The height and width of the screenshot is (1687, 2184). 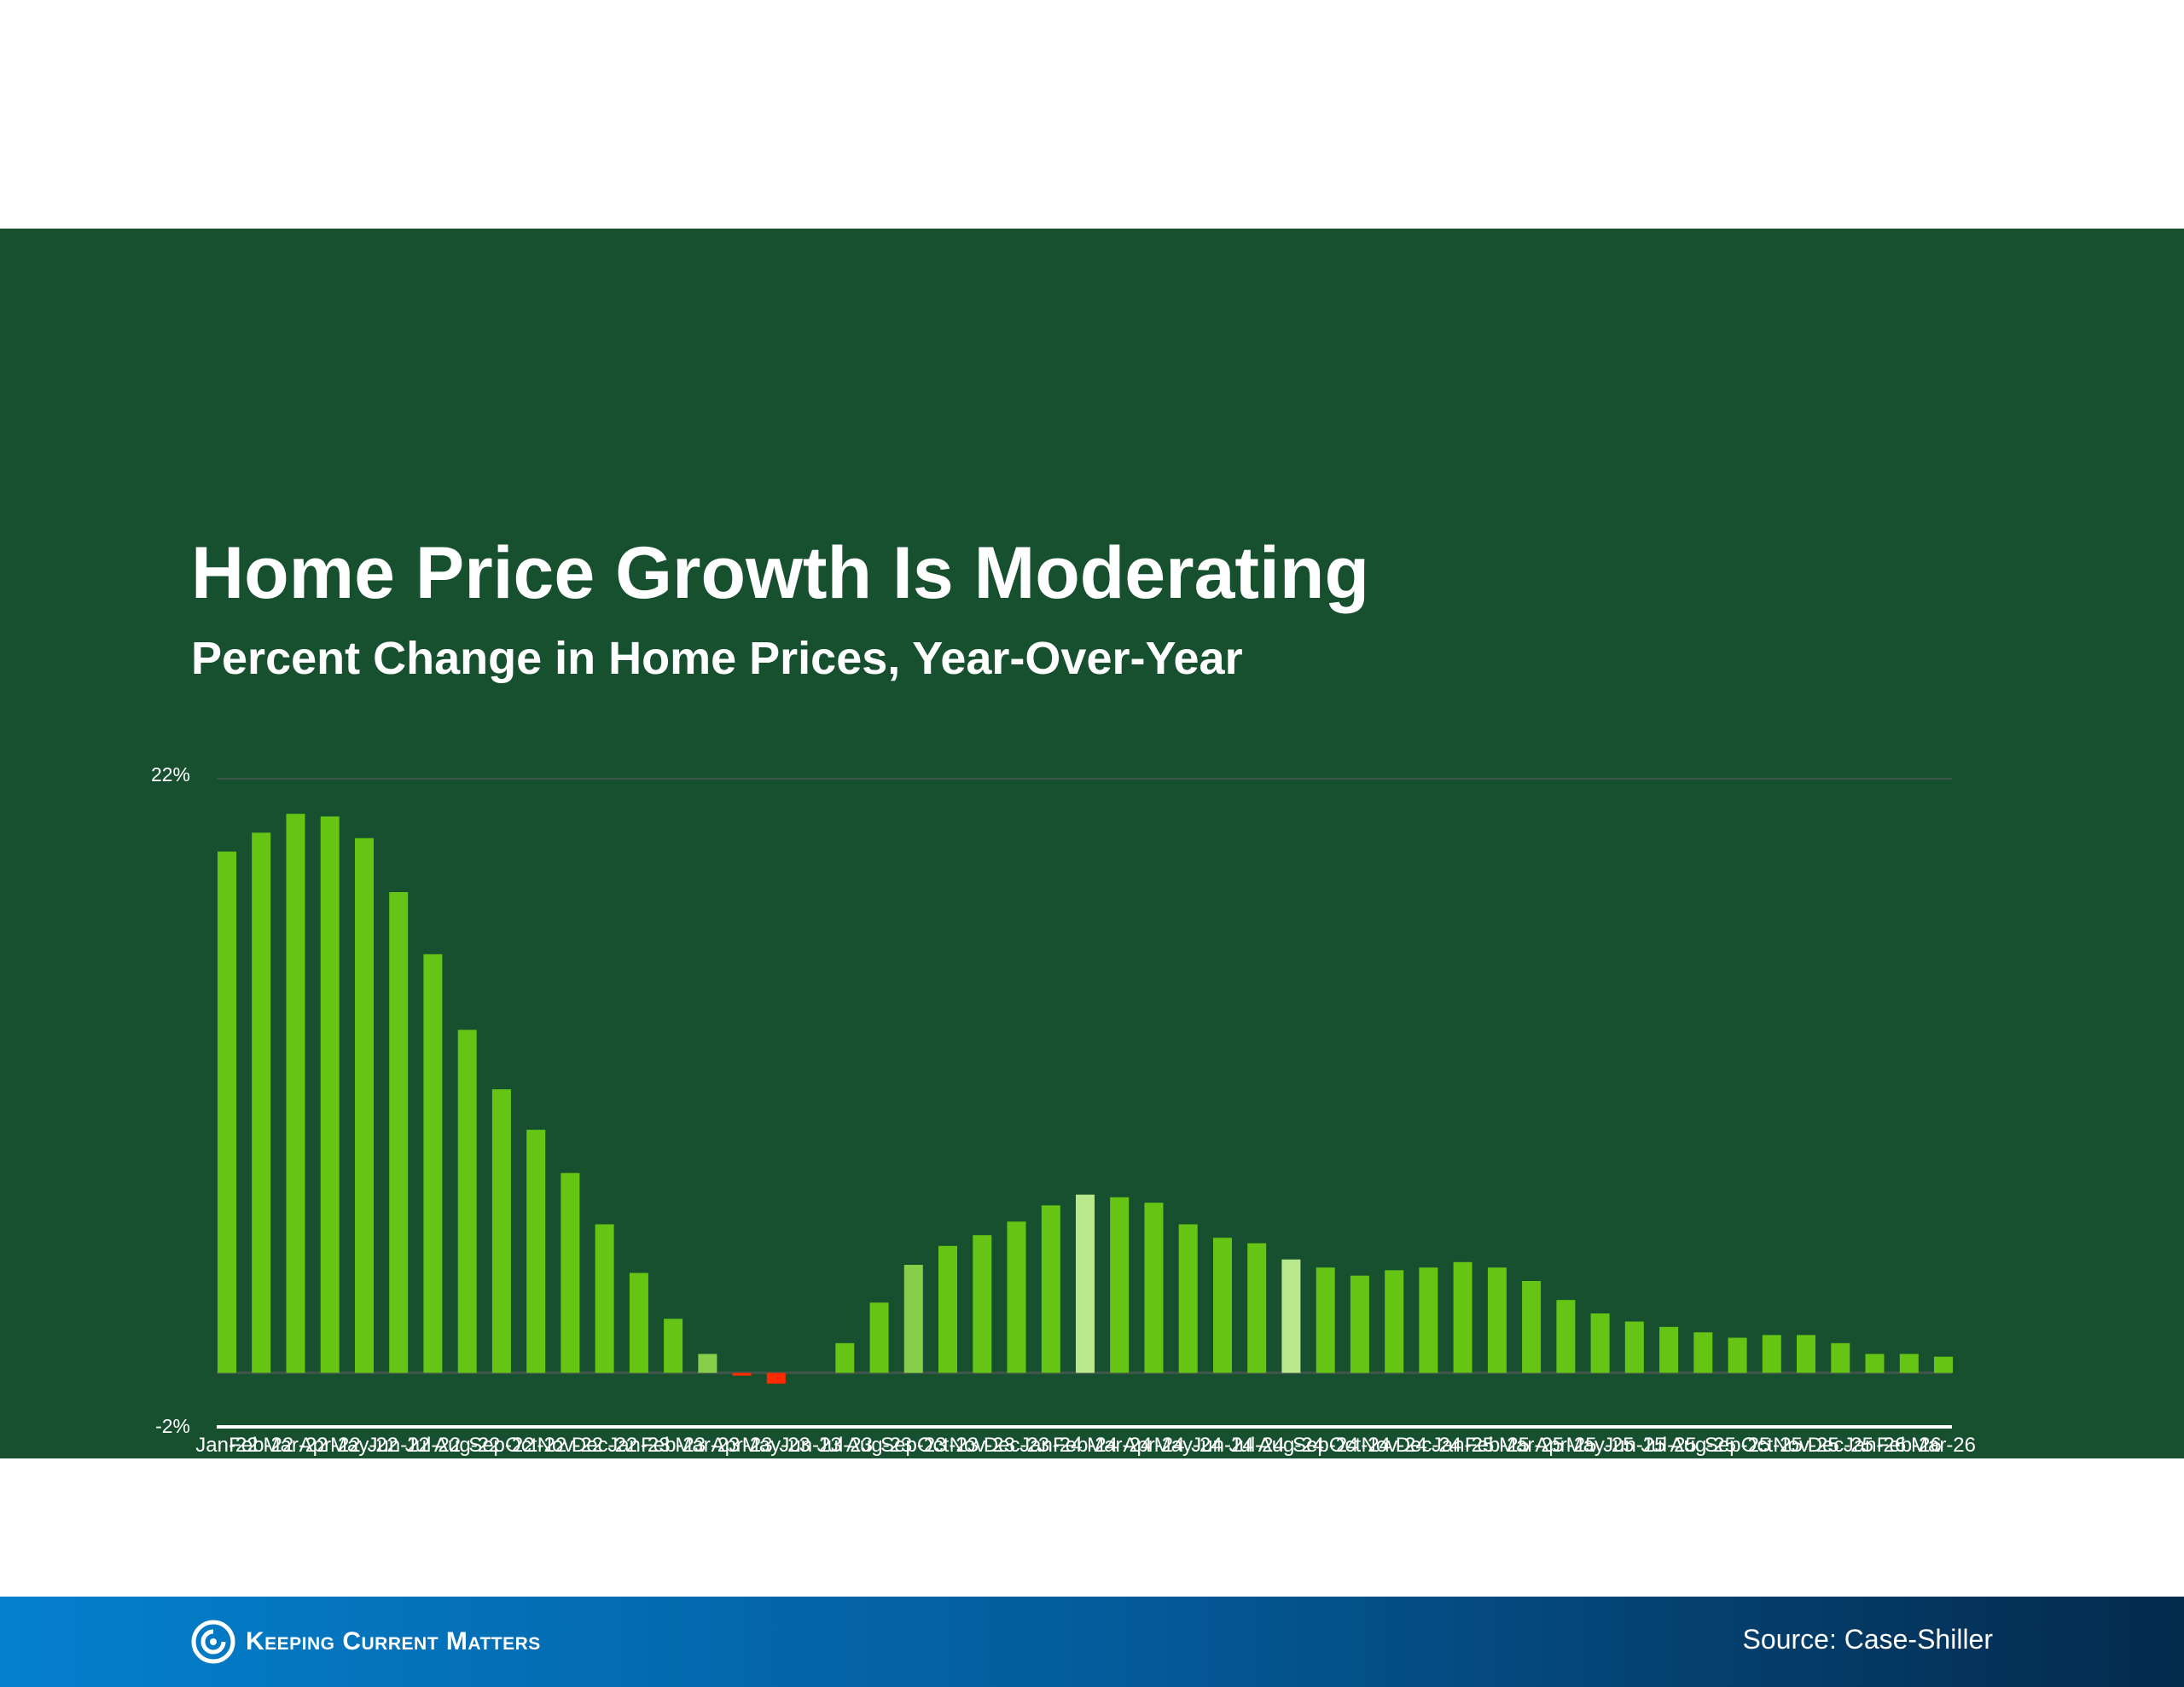 What do you see at coordinates (213, 1642) in the screenshot?
I see `kcm-swirl-icon` at bounding box center [213, 1642].